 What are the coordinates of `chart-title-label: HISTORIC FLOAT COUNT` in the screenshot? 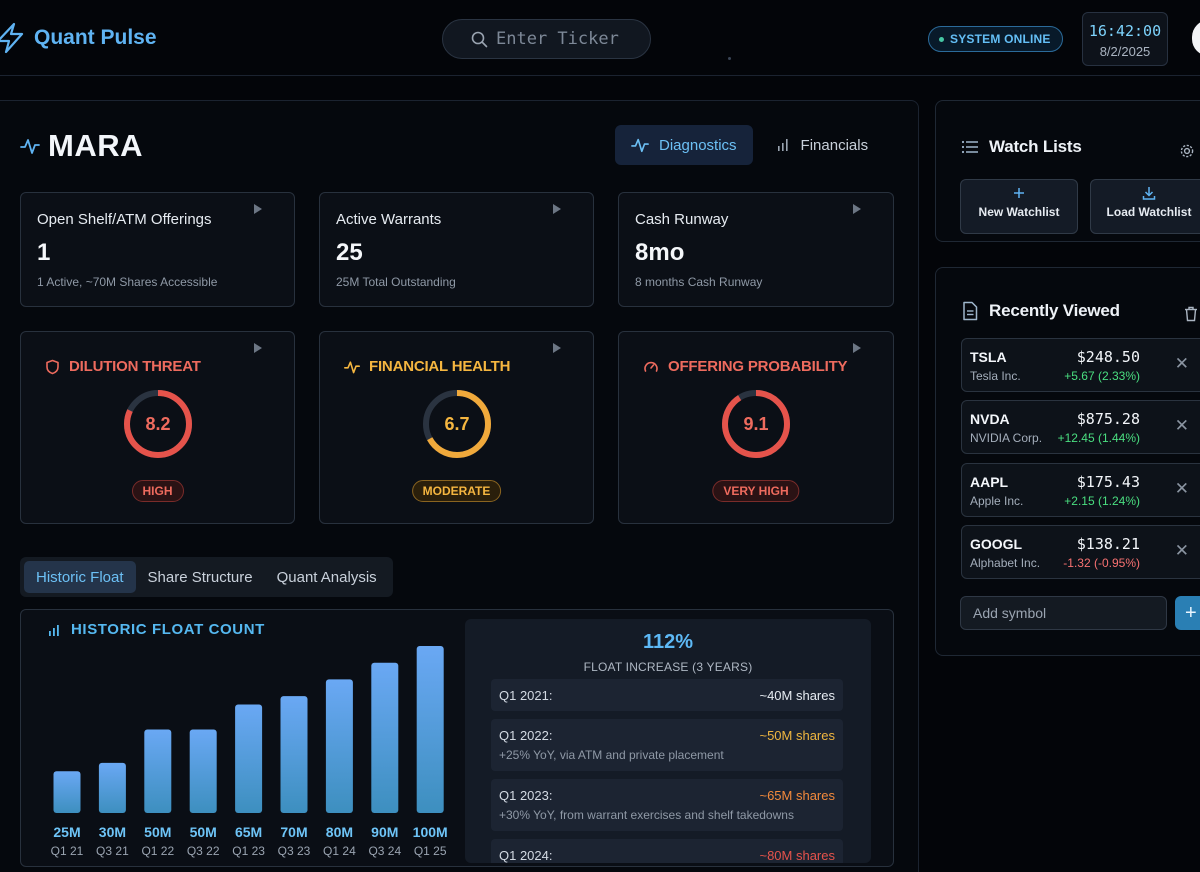 It's located at (168, 629).